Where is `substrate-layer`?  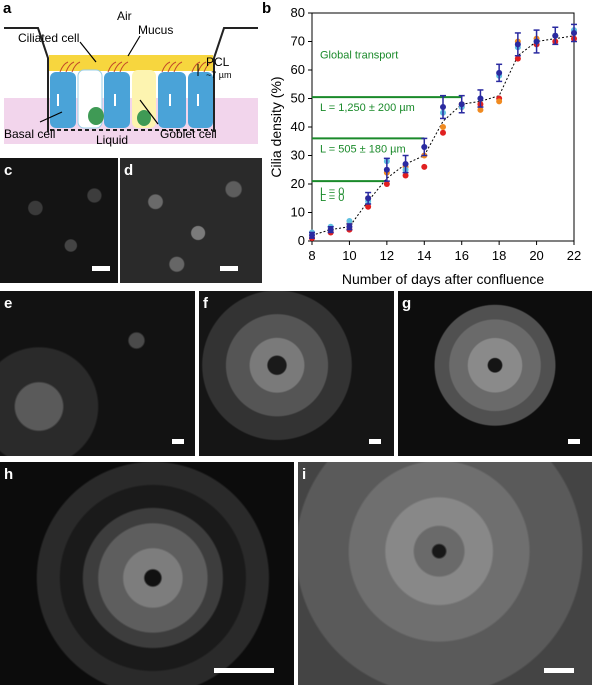 substrate-layer is located at coordinates (131, 121).